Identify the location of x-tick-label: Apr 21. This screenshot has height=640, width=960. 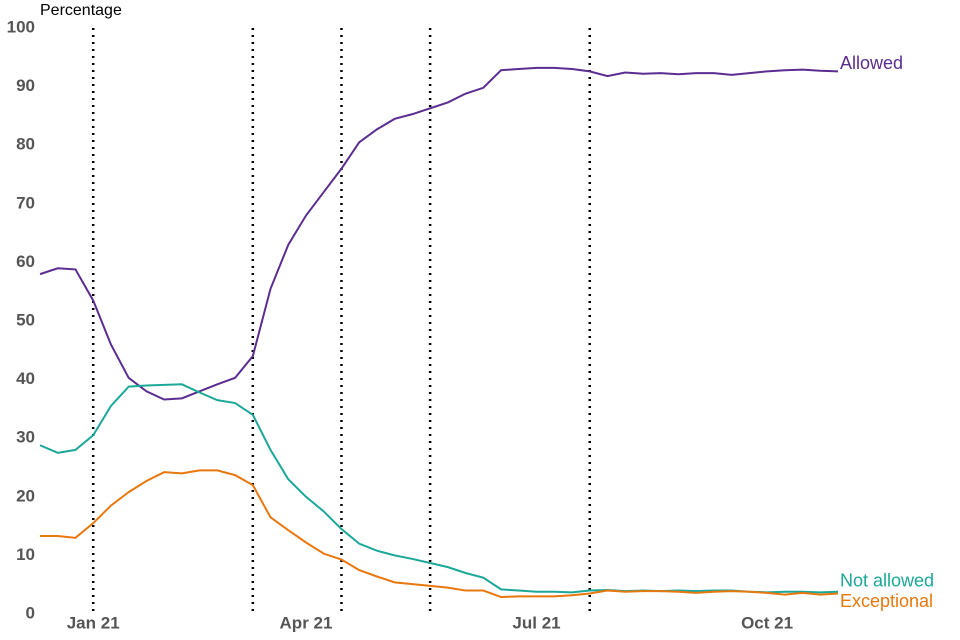
(306, 622).